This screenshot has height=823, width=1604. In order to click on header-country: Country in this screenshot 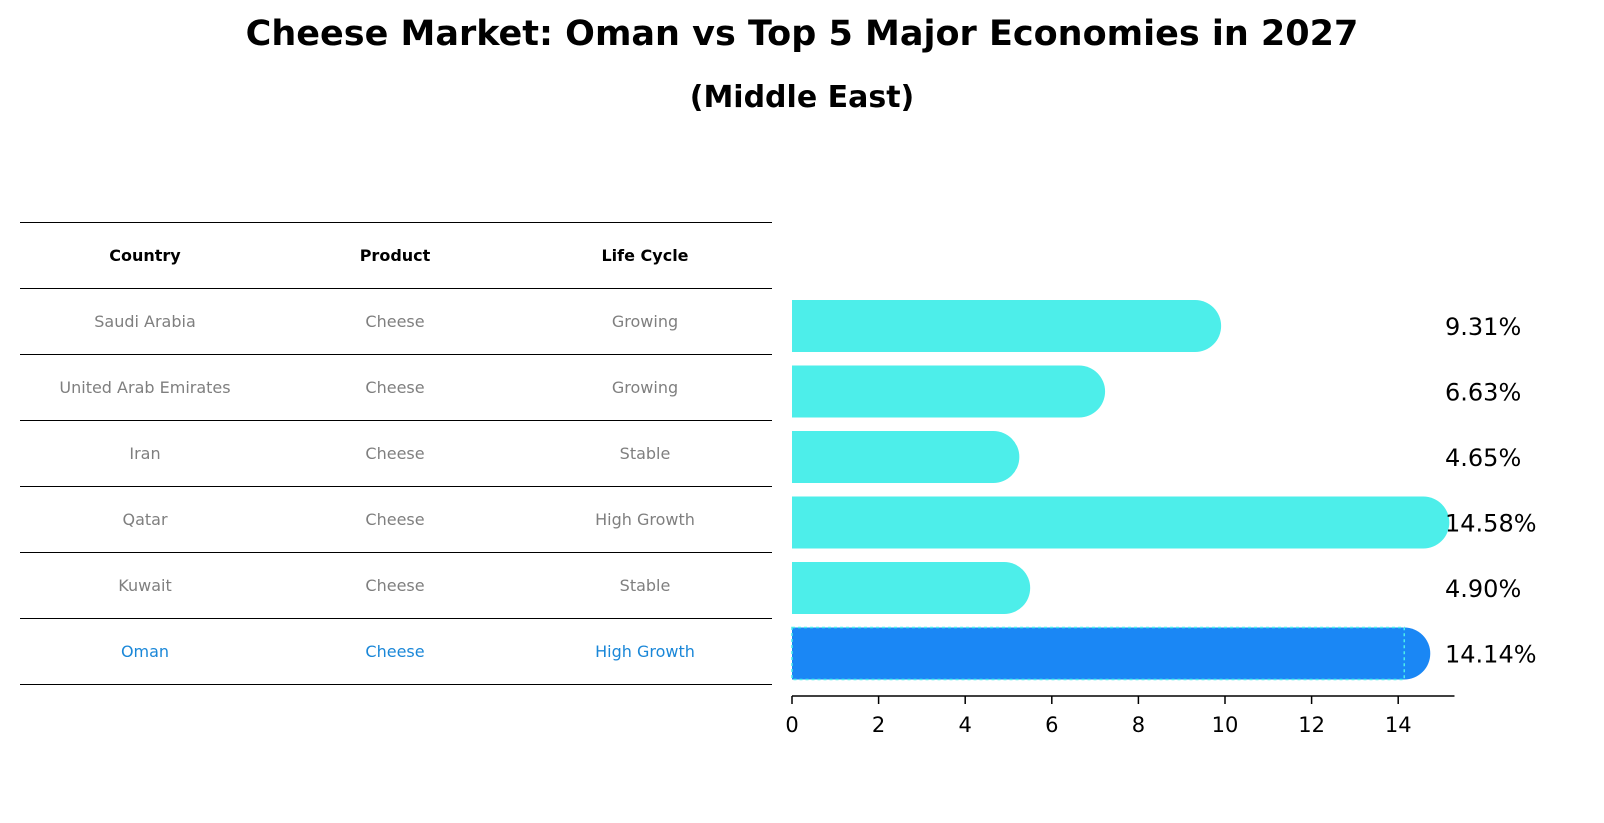, I will do `click(145, 255)`.